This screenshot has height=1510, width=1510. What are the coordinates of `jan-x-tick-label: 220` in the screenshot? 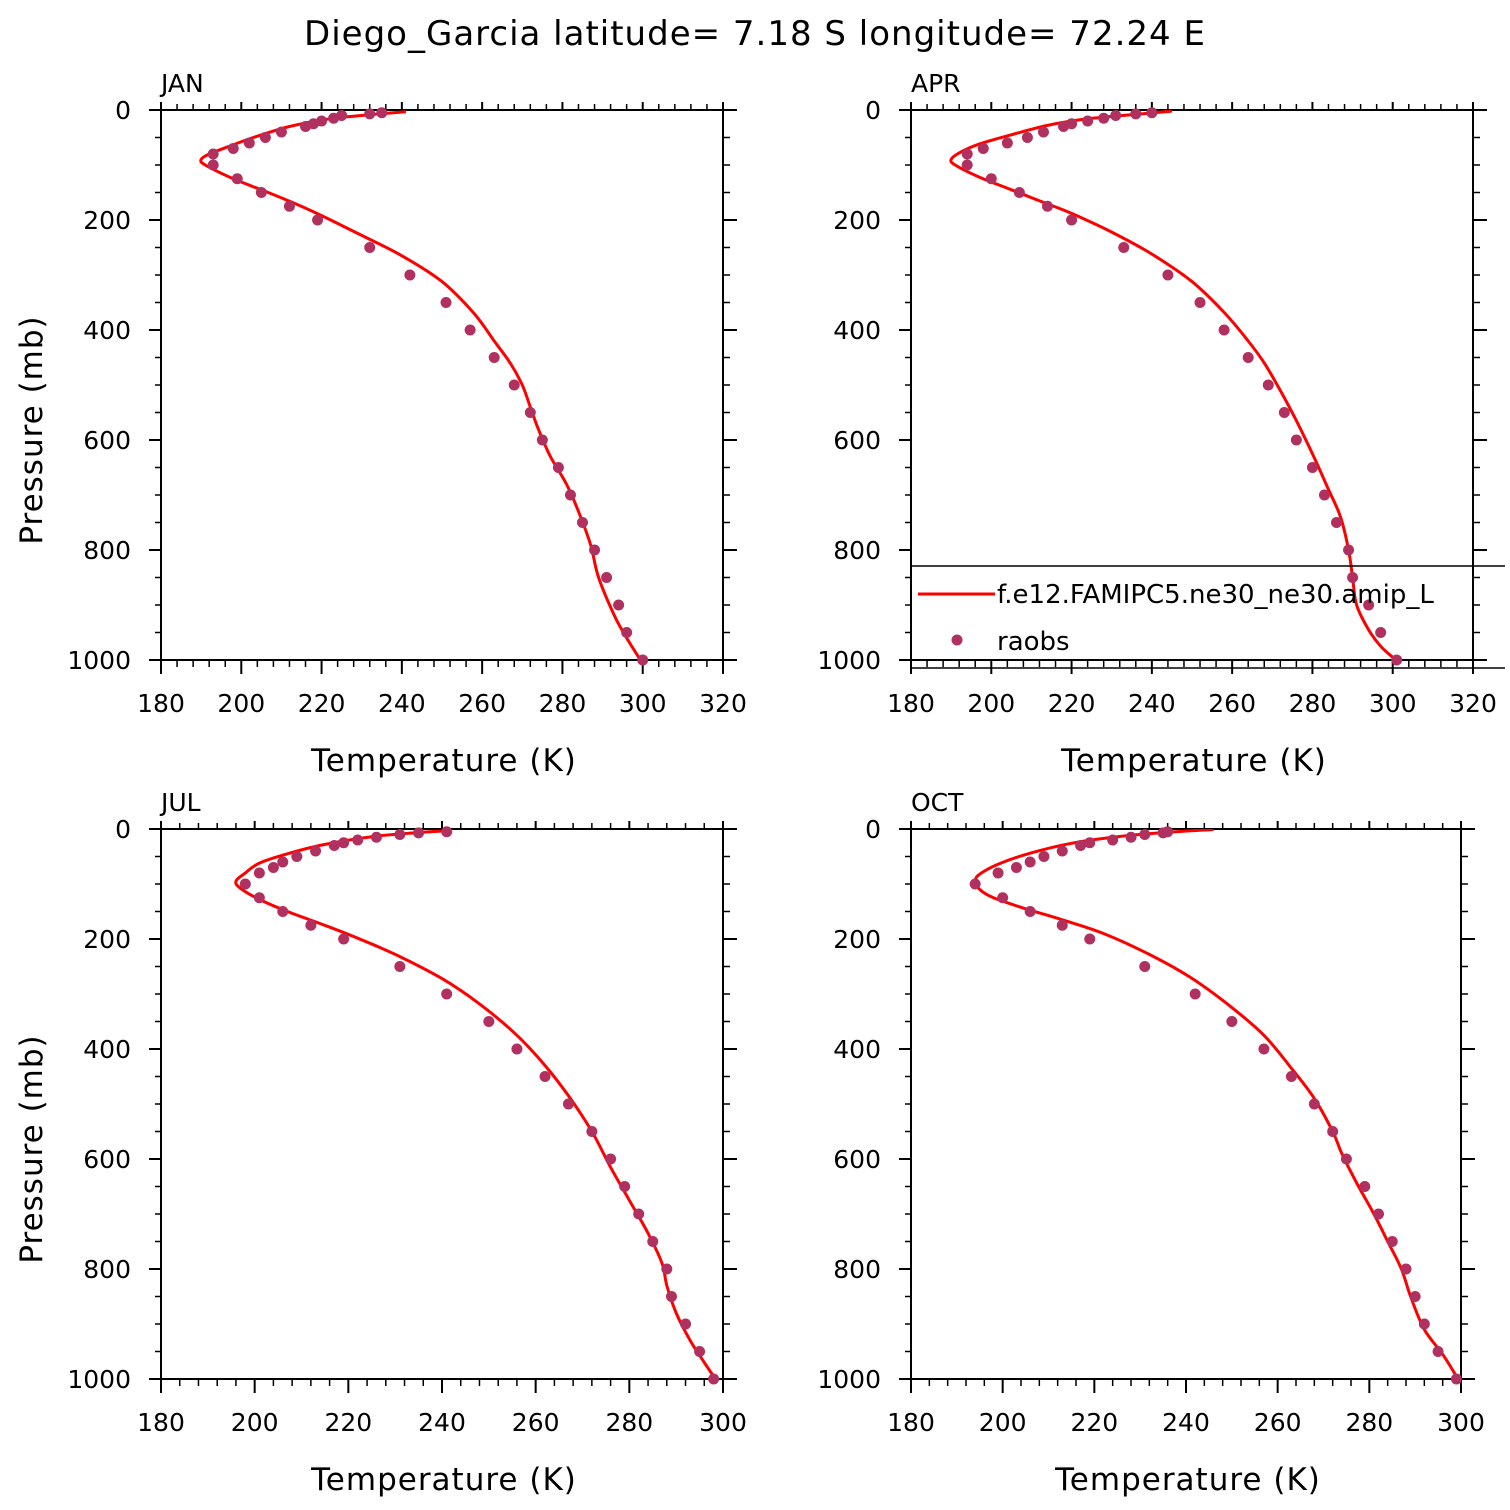 It's located at (322, 703).